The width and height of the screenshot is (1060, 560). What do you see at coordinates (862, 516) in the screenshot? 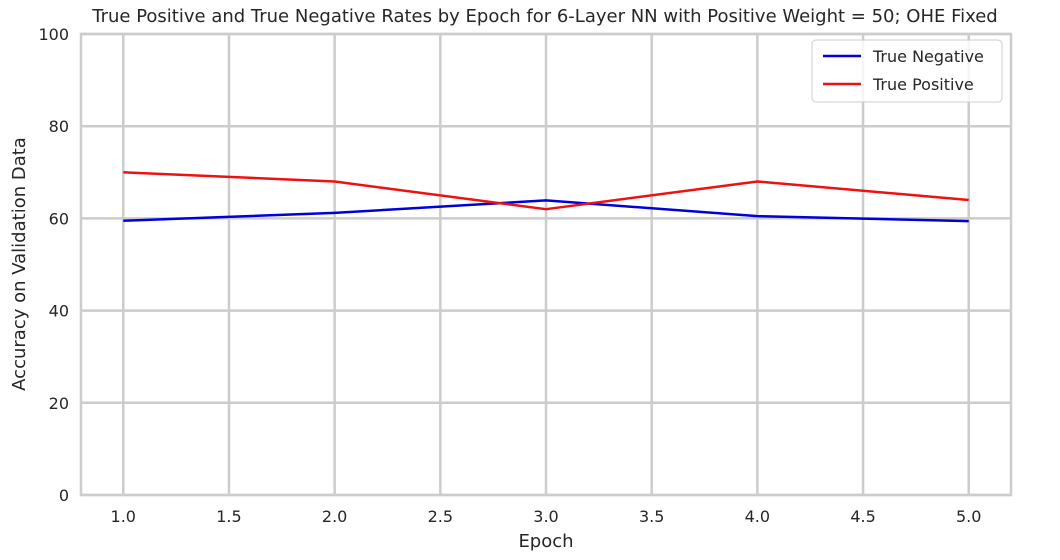
I see `x-tick-label: 4.5` at bounding box center [862, 516].